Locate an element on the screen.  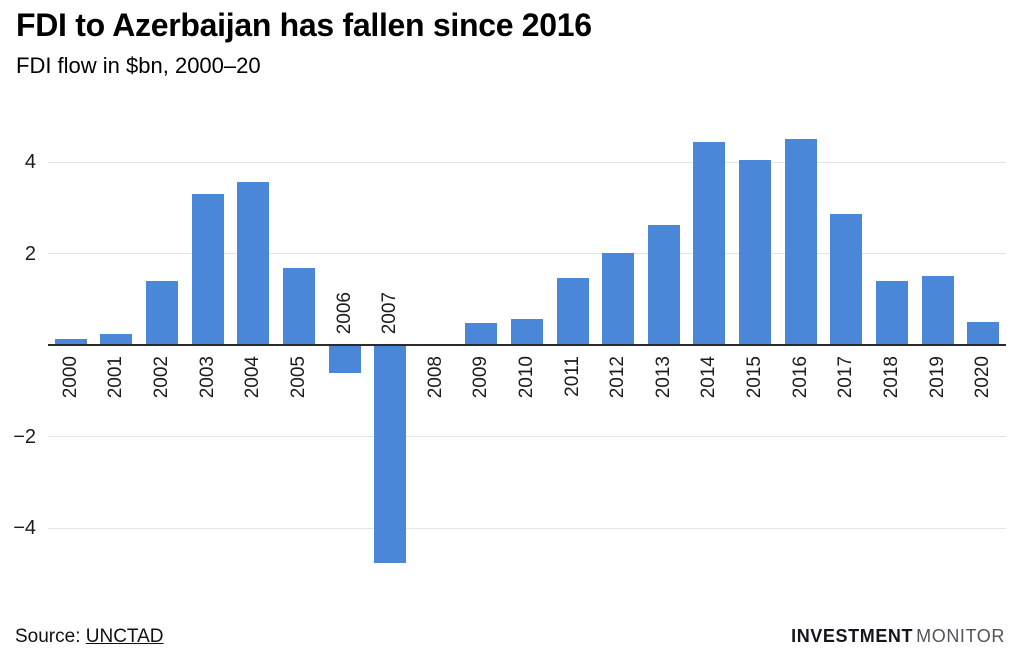
bar-2016 is located at coordinates (800, 242).